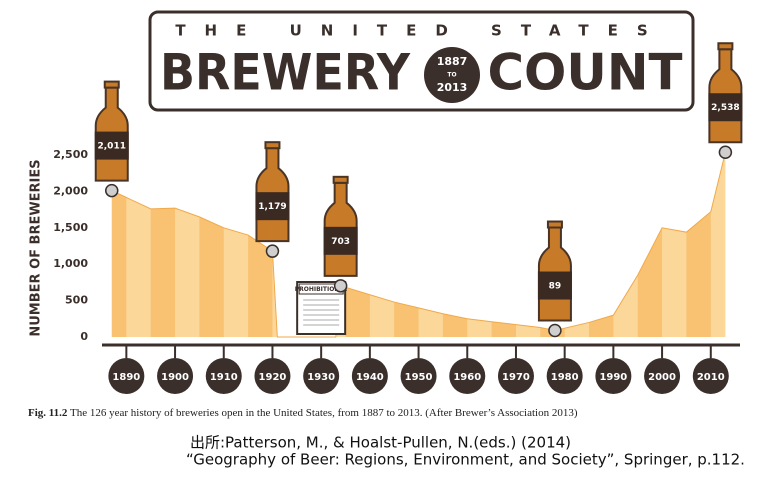 This screenshot has height=480, width=776. Describe the element at coordinates (36, 247) in the screenshot. I see `y-axis-label: NUMBER OF BREWERIES` at that location.